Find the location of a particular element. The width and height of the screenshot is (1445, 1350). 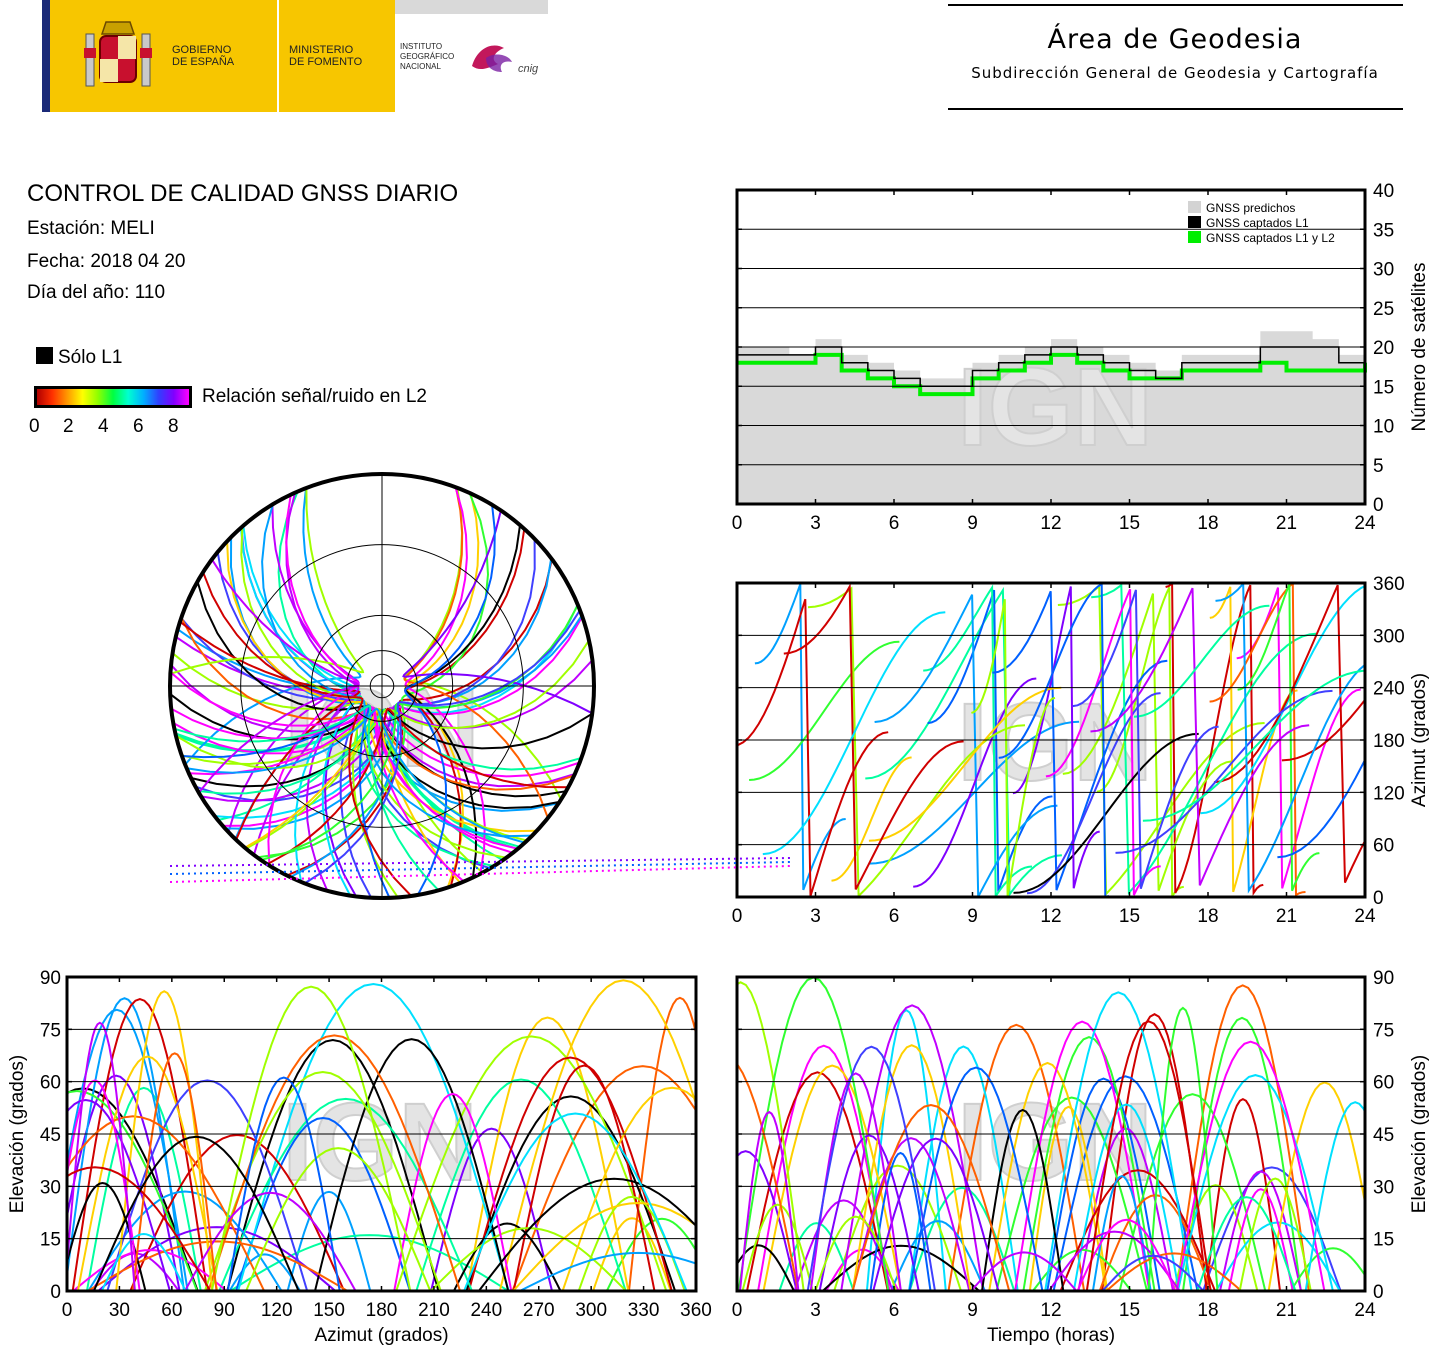

snr-tick: 8 is located at coordinates (173, 426).